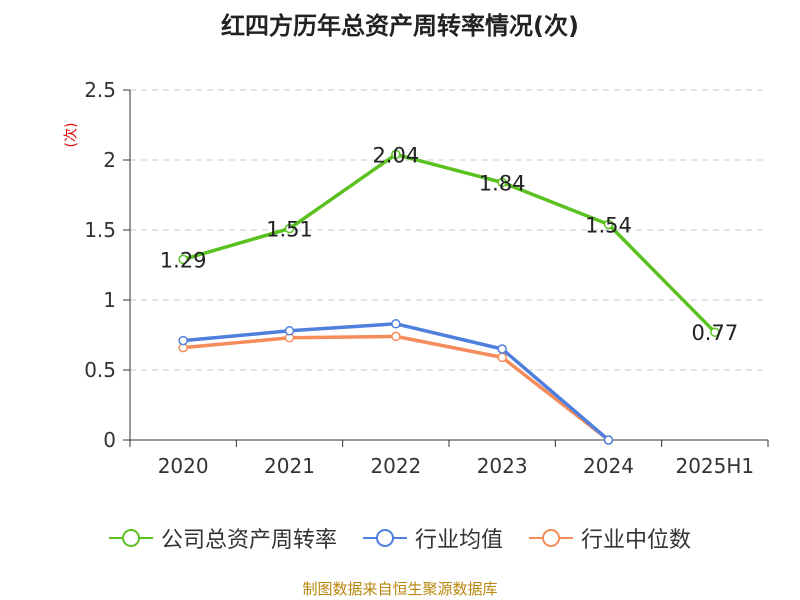  Describe the element at coordinates (183, 466) in the screenshot. I see `x-tick-label: 2020` at that location.